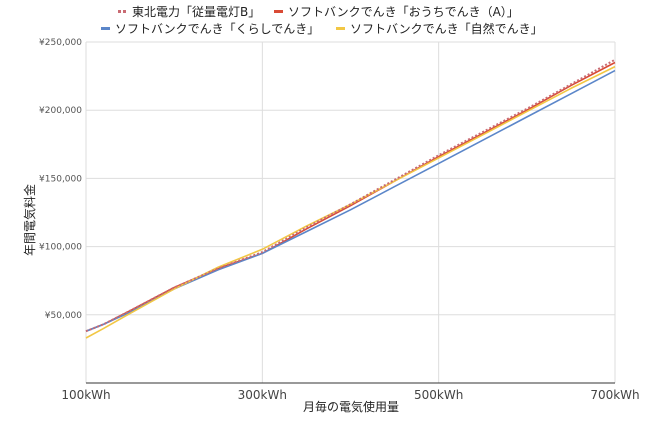 Image resolution: width=661 pixels, height=437 pixels. What do you see at coordinates (63, 316) in the screenshot?
I see `y-tick-label: ¥50,000` at bounding box center [63, 316].